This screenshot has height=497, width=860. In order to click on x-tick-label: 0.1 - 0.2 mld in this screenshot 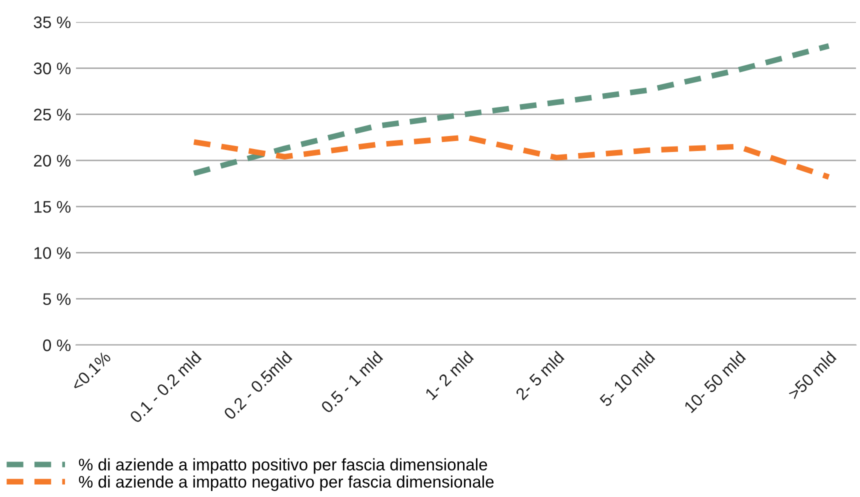, I will do `click(165, 387)`.